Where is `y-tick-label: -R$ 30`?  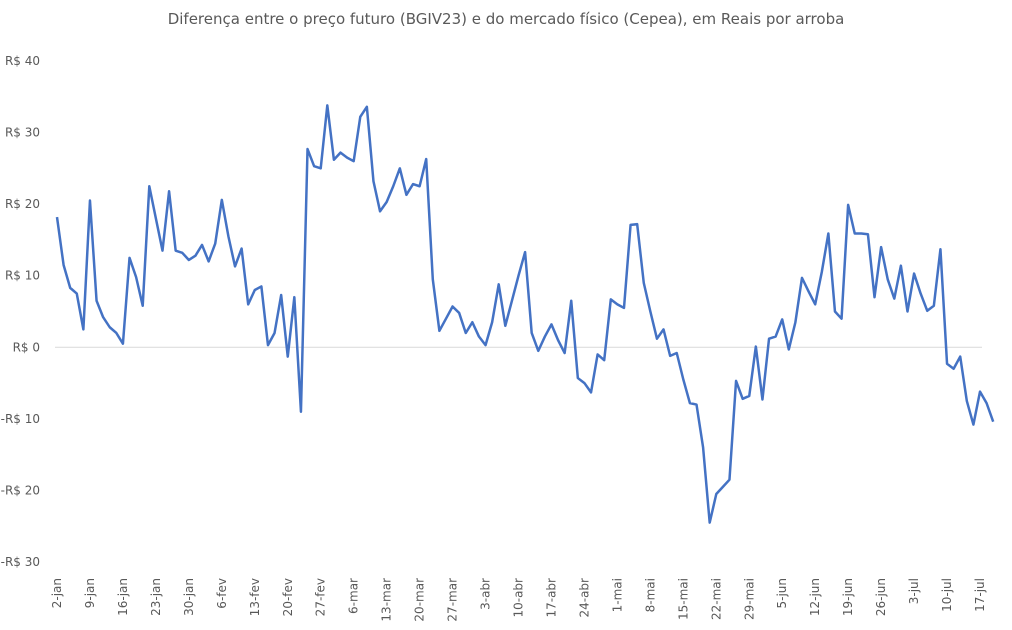 y-tick-label: -R$ 30 is located at coordinates (20, 562).